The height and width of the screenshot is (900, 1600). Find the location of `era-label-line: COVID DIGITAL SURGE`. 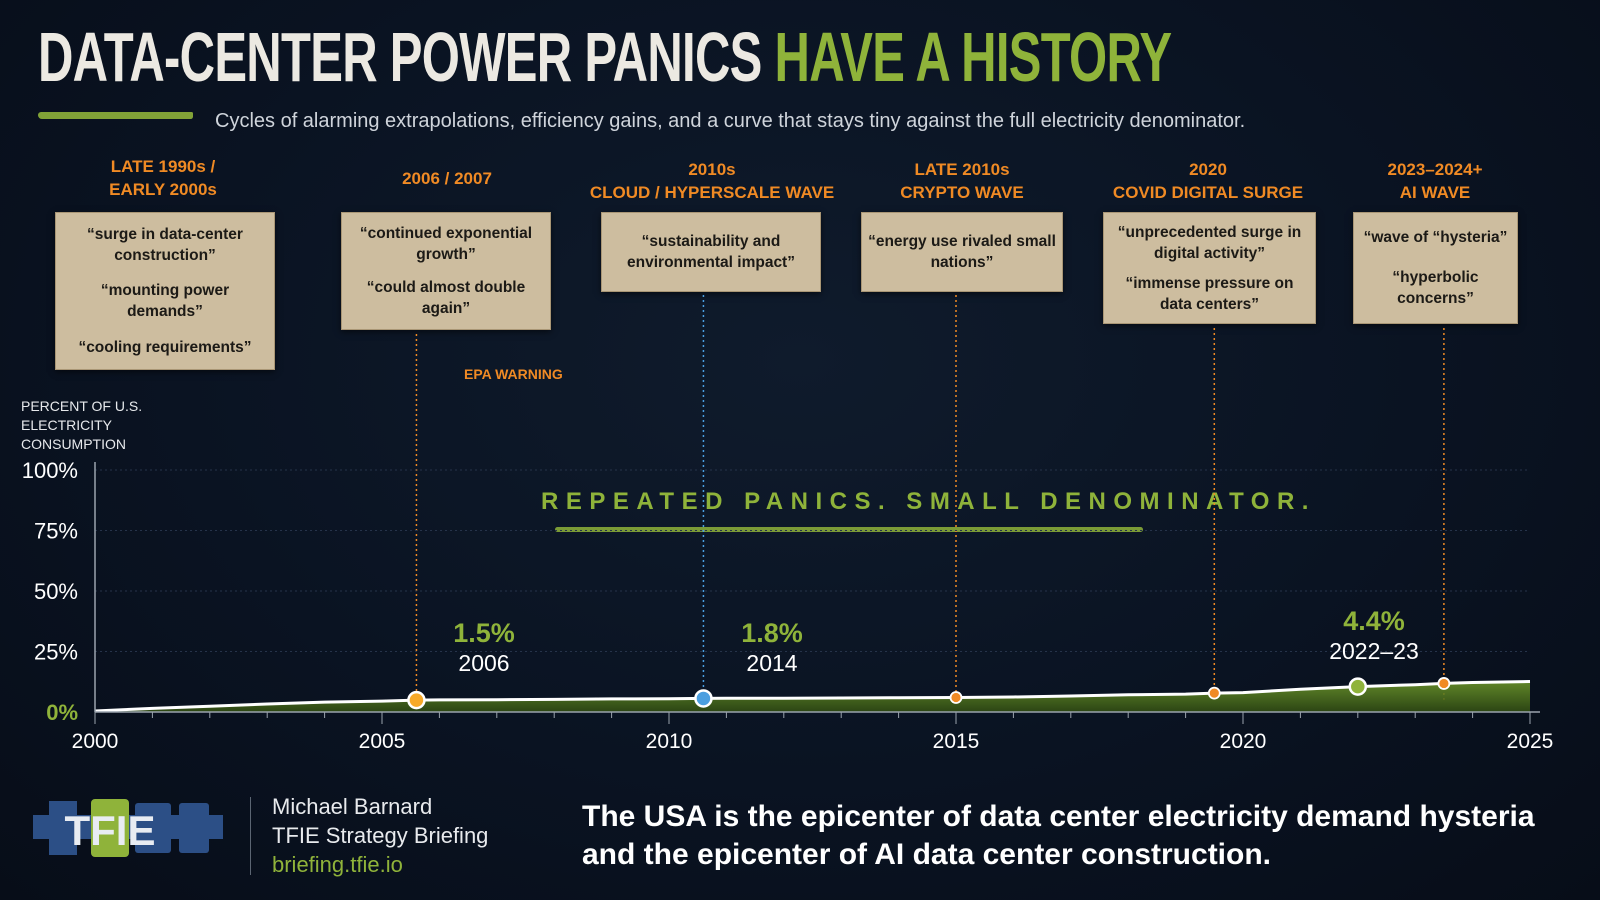

era-label-line: COVID DIGITAL SURGE is located at coordinates (1208, 192).